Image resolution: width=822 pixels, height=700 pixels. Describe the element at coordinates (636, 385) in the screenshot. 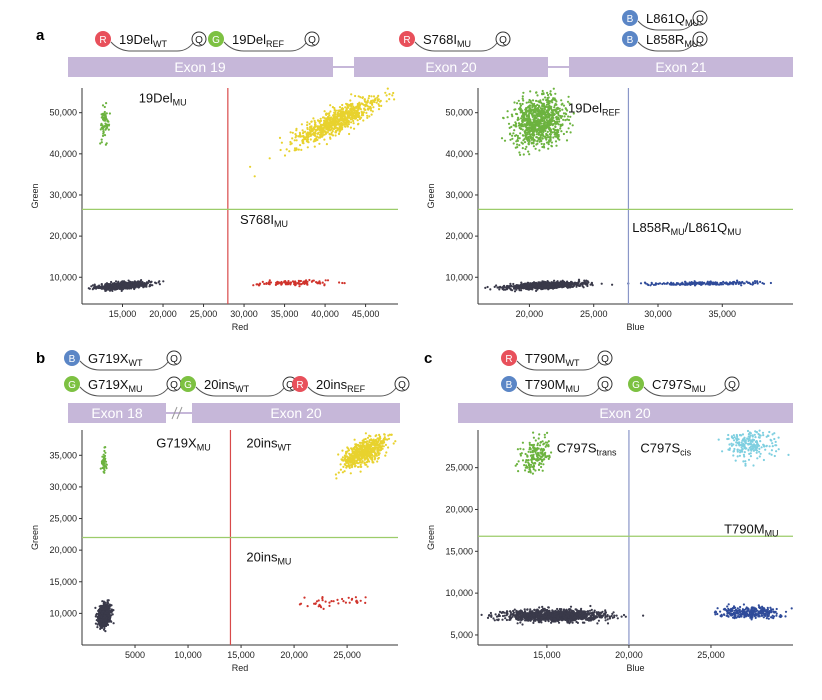

I see `dye-letter: G` at that location.